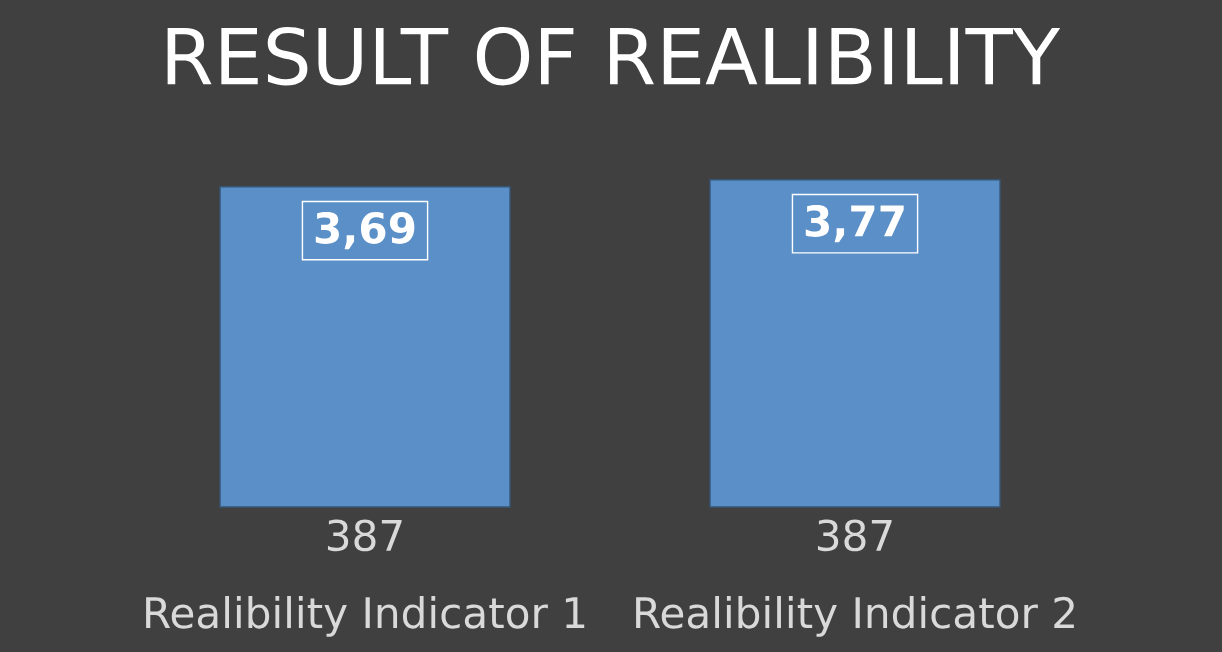 The image size is (1222, 652). I want to click on data-label: 3,77, so click(854, 224).